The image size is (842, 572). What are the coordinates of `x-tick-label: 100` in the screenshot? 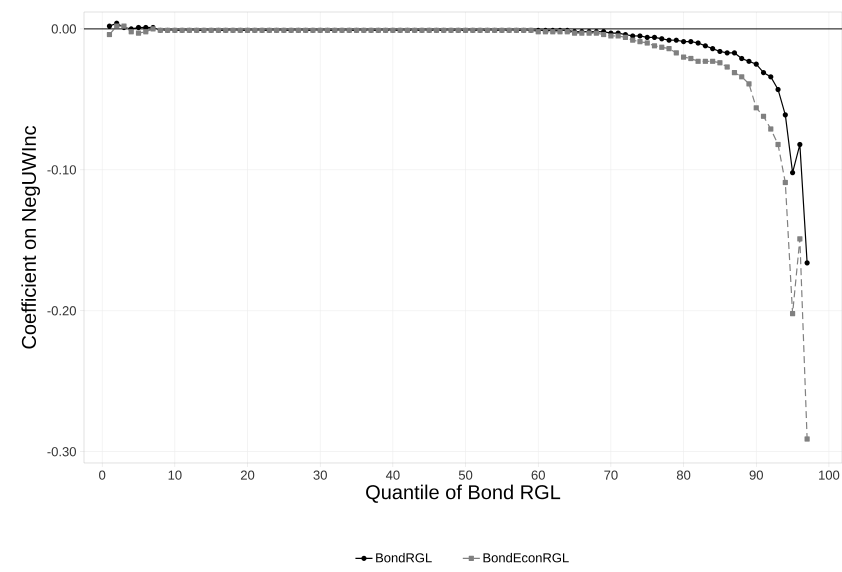 It's located at (829, 475).